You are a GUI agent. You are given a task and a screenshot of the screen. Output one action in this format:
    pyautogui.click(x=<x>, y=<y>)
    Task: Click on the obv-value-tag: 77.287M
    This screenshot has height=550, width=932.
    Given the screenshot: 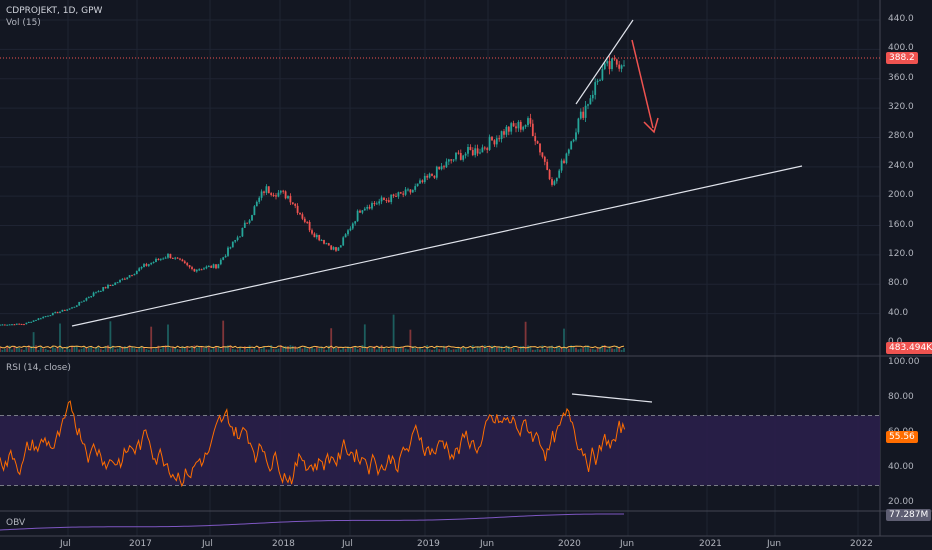 What is the action you would take?
    pyautogui.click(x=909, y=515)
    